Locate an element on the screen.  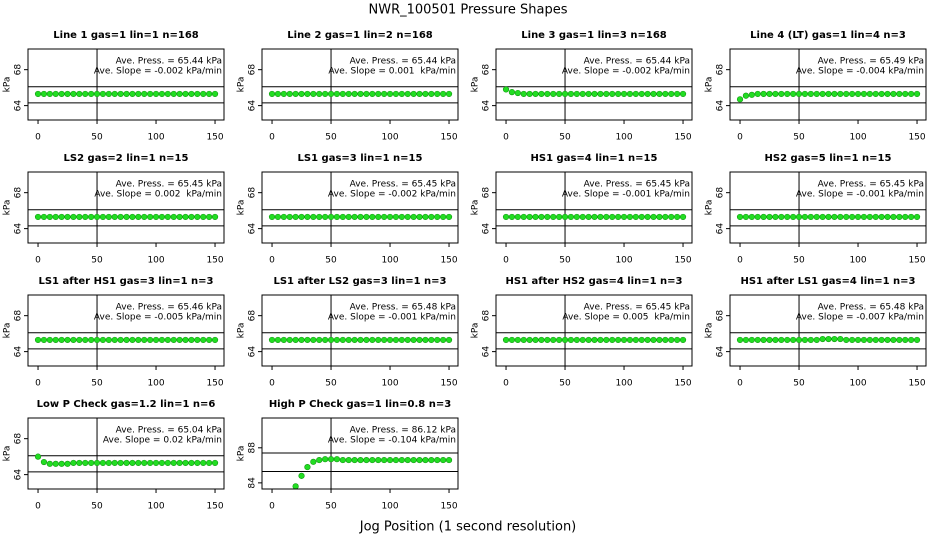
panel-title: HS1 after LS1 gas=4 lin=1 n=3 is located at coordinates (827, 281).